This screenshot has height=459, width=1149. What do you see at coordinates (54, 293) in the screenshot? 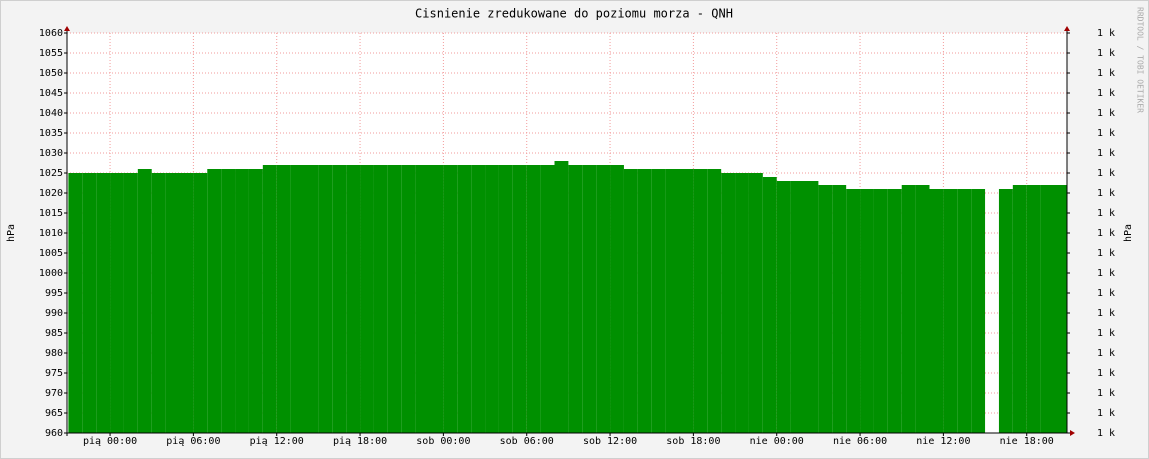
I see `y-tick-label: 995` at bounding box center [54, 293].